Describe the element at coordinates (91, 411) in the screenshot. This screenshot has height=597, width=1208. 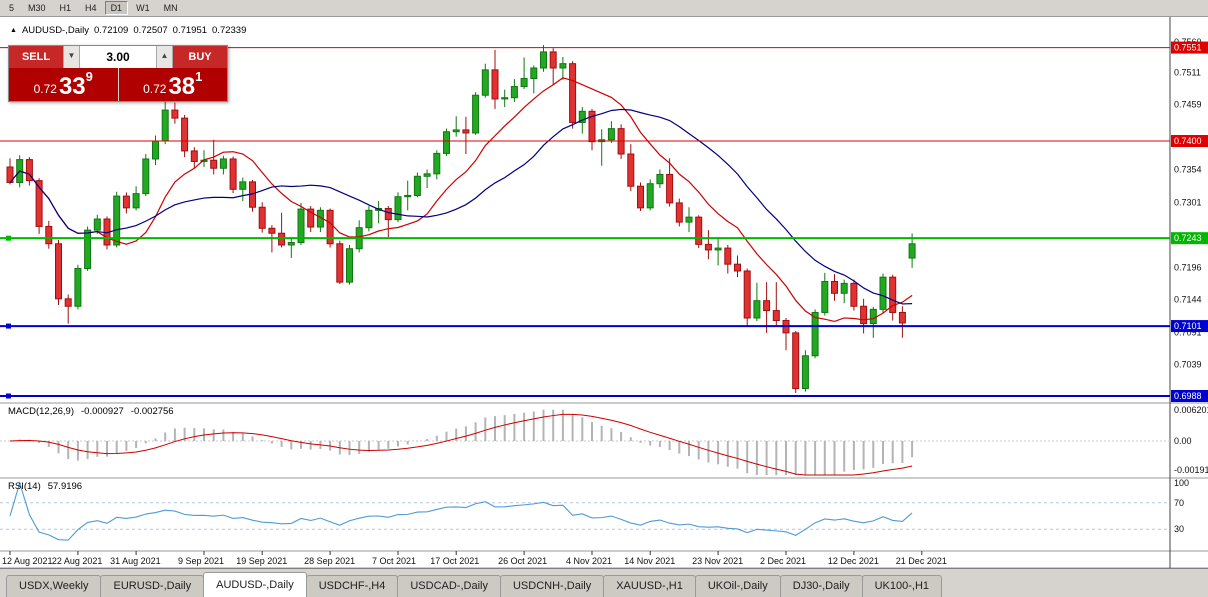
I see `macd-indicator-label: MACD(12,26,9) -0.000927 -0.002756` at that location.